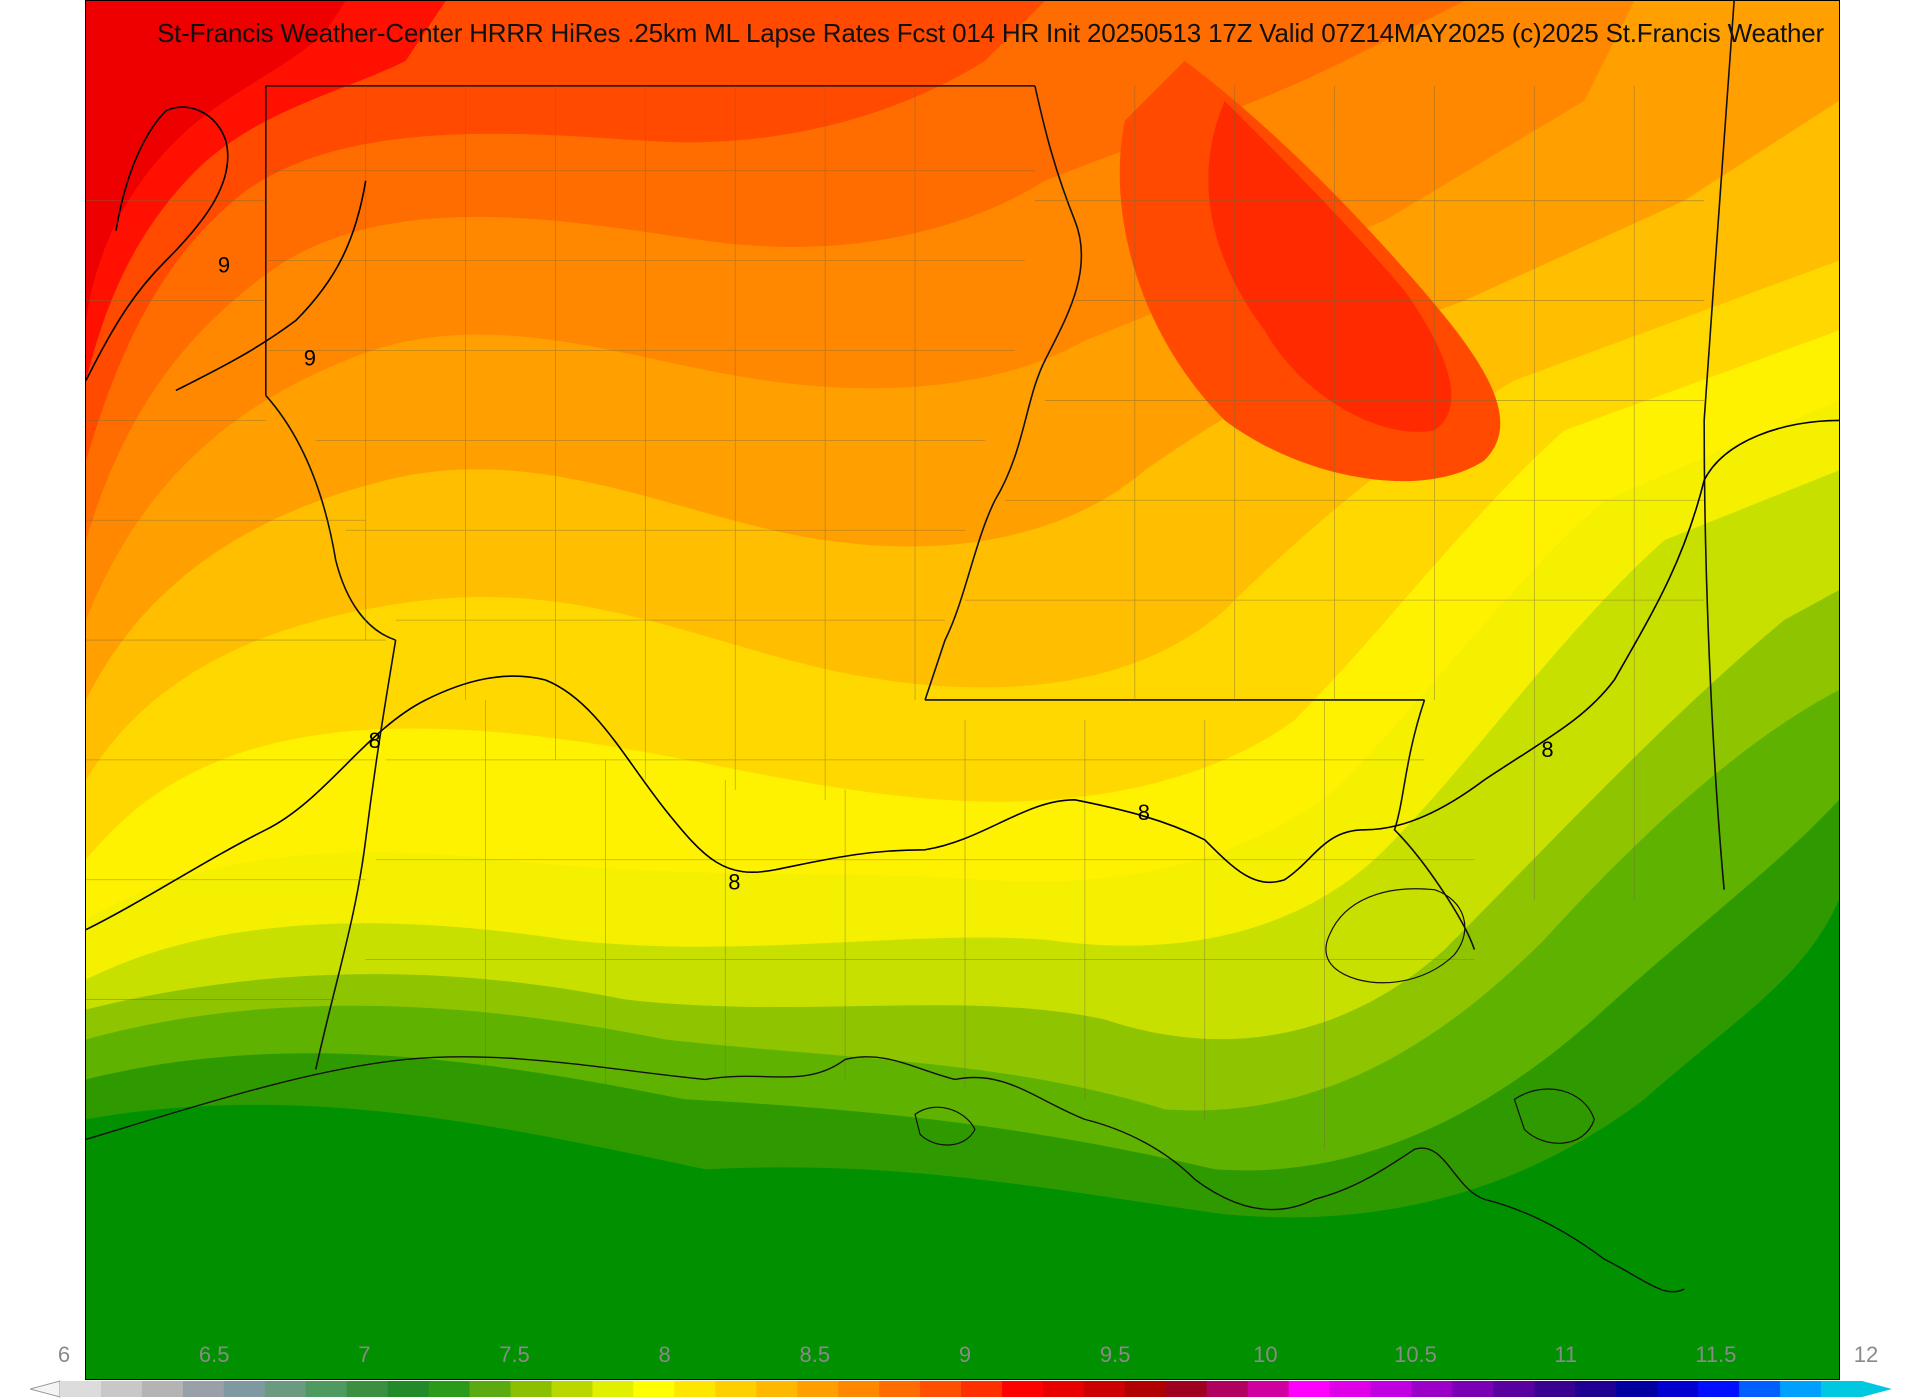 Image resolution: width=1920 pixels, height=1400 pixels. I want to click on colorbar-tick-label: 7.5, so click(514, 1354).